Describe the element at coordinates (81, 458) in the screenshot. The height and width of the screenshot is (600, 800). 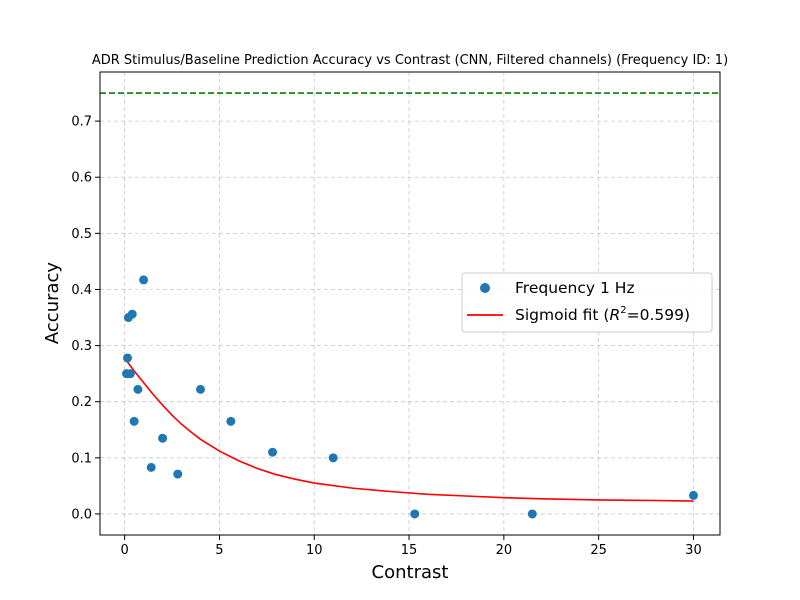
I see `y-tick-label: 0.1` at that location.